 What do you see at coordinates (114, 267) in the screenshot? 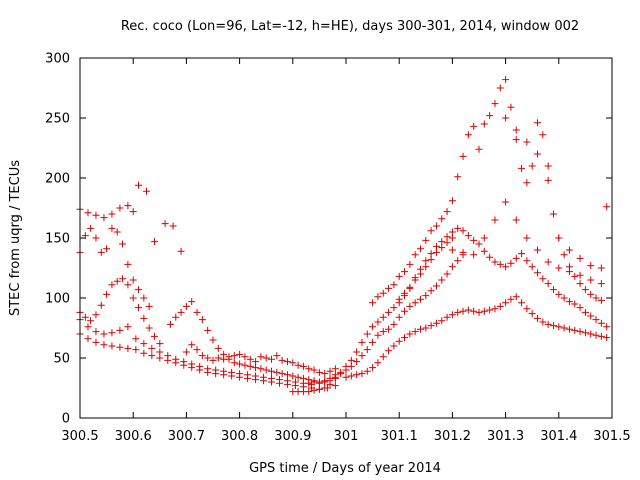
I see `series-sat-D` at bounding box center [114, 267].